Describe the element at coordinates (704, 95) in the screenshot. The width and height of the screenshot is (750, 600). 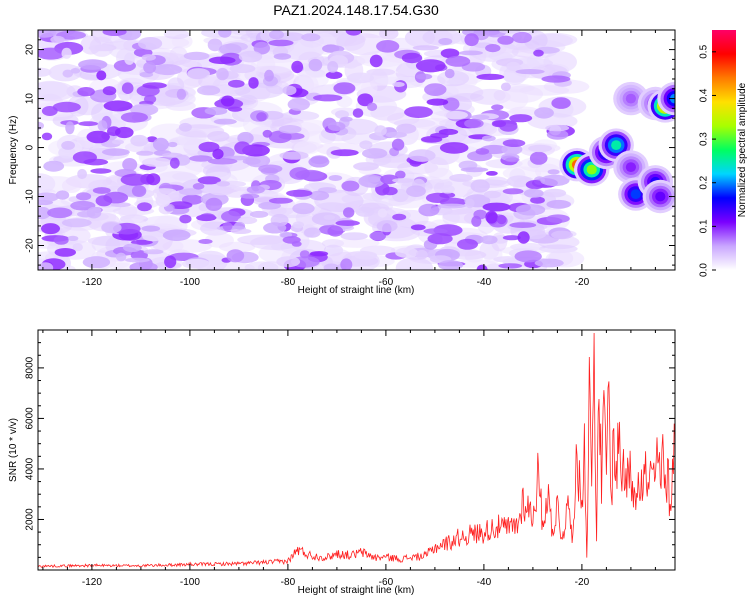
I see `colorbar-tick-label: 0.4` at that location.